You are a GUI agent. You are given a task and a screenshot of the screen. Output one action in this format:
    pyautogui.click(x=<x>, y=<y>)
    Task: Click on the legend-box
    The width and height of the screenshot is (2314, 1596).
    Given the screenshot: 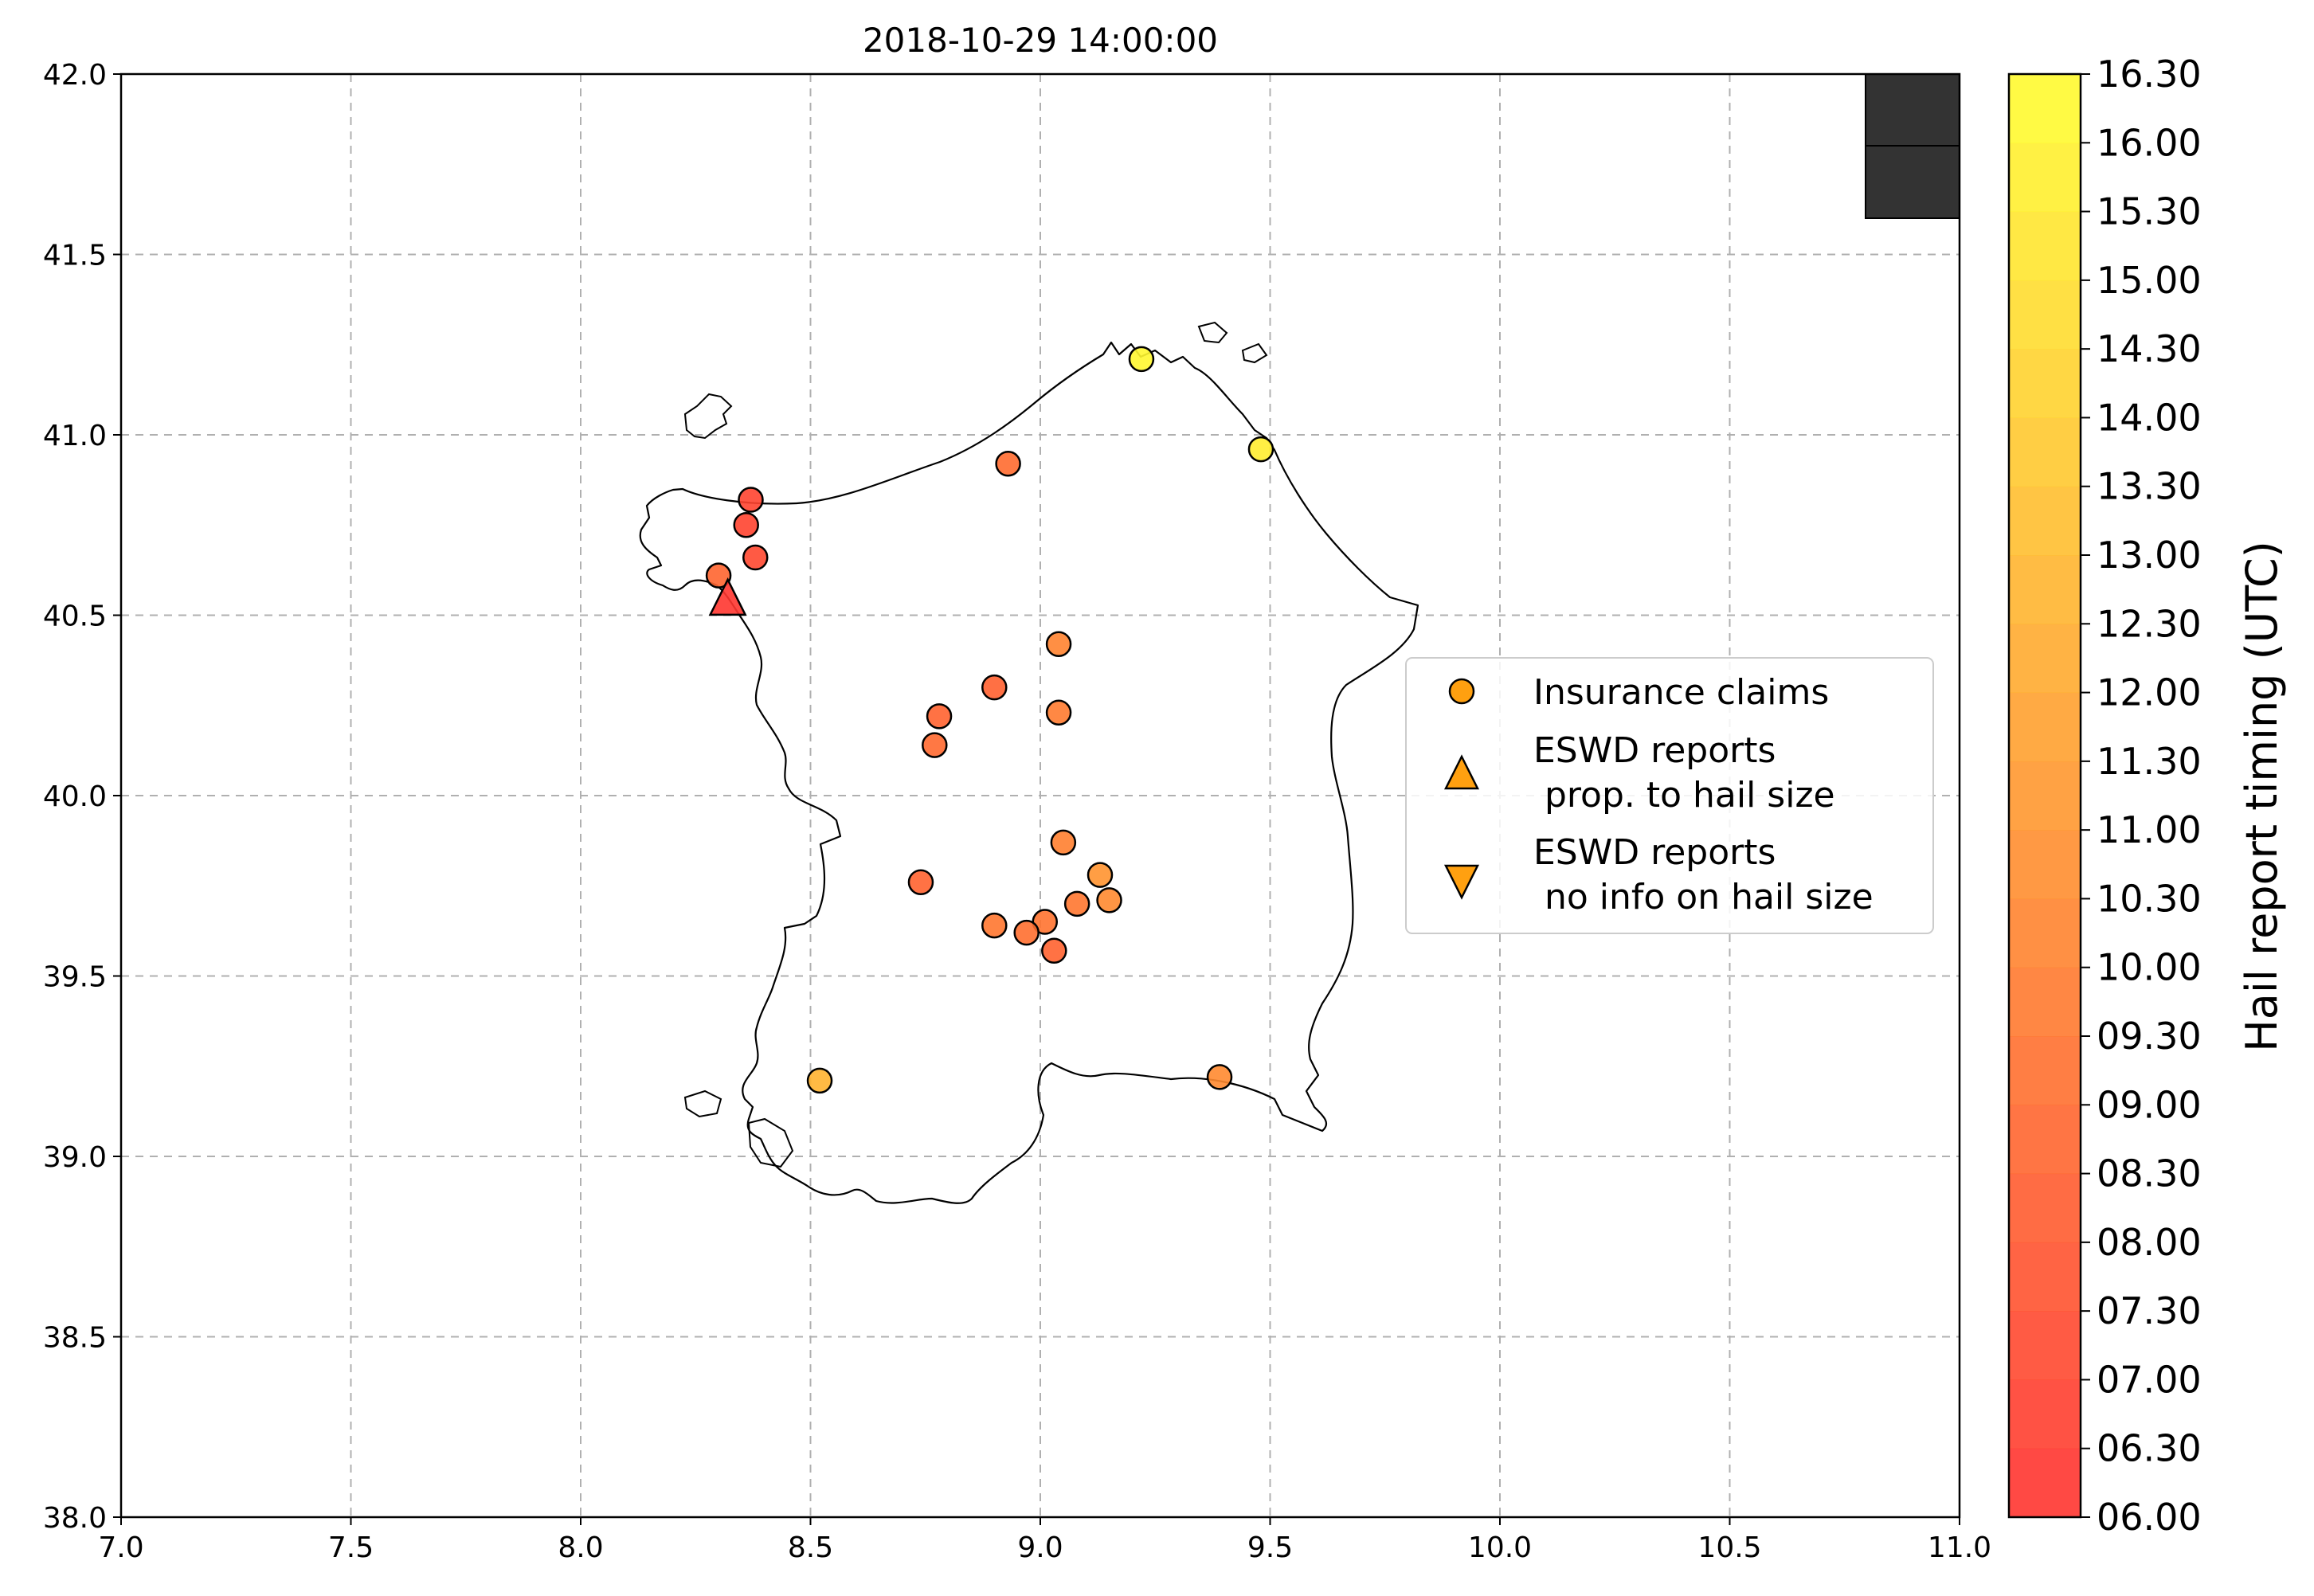 What is the action you would take?
    pyautogui.click(x=1669, y=795)
    